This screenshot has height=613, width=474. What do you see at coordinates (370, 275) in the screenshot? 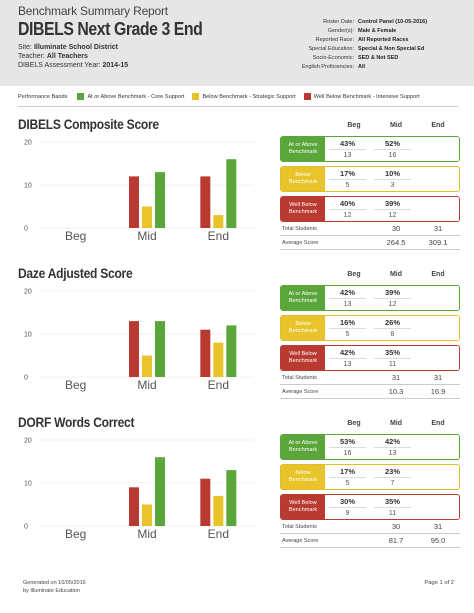
I see `table-header: Beg Mid End` at bounding box center [370, 275].